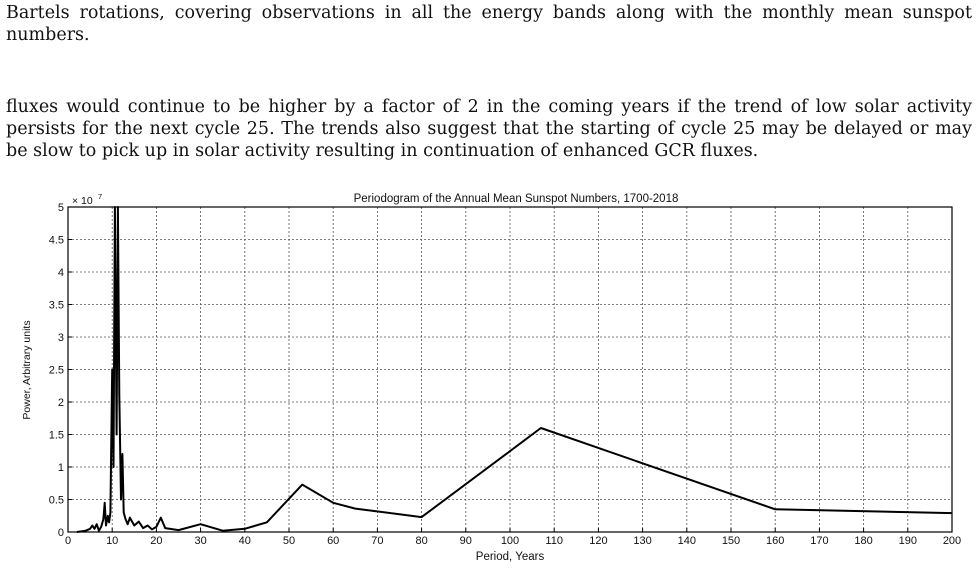 The image size is (976, 574). Describe the element at coordinates (56, 436) in the screenshot. I see `y-tick-label: 1.5` at that location.